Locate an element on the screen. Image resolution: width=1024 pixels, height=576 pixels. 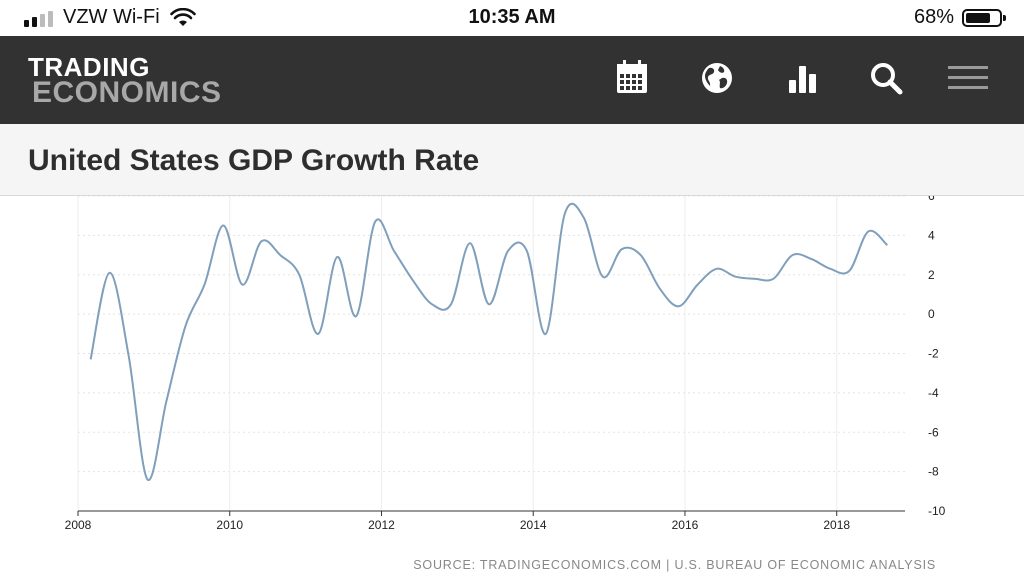
search-button is located at coordinates (886, 78).